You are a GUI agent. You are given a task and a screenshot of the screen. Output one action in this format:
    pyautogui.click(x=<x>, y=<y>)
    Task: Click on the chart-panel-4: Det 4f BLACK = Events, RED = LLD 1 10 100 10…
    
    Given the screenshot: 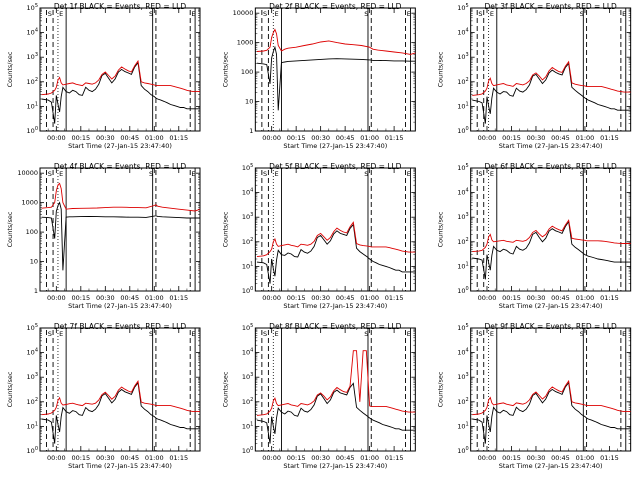 What is the action you would take?
    pyautogui.click(x=103, y=236)
    